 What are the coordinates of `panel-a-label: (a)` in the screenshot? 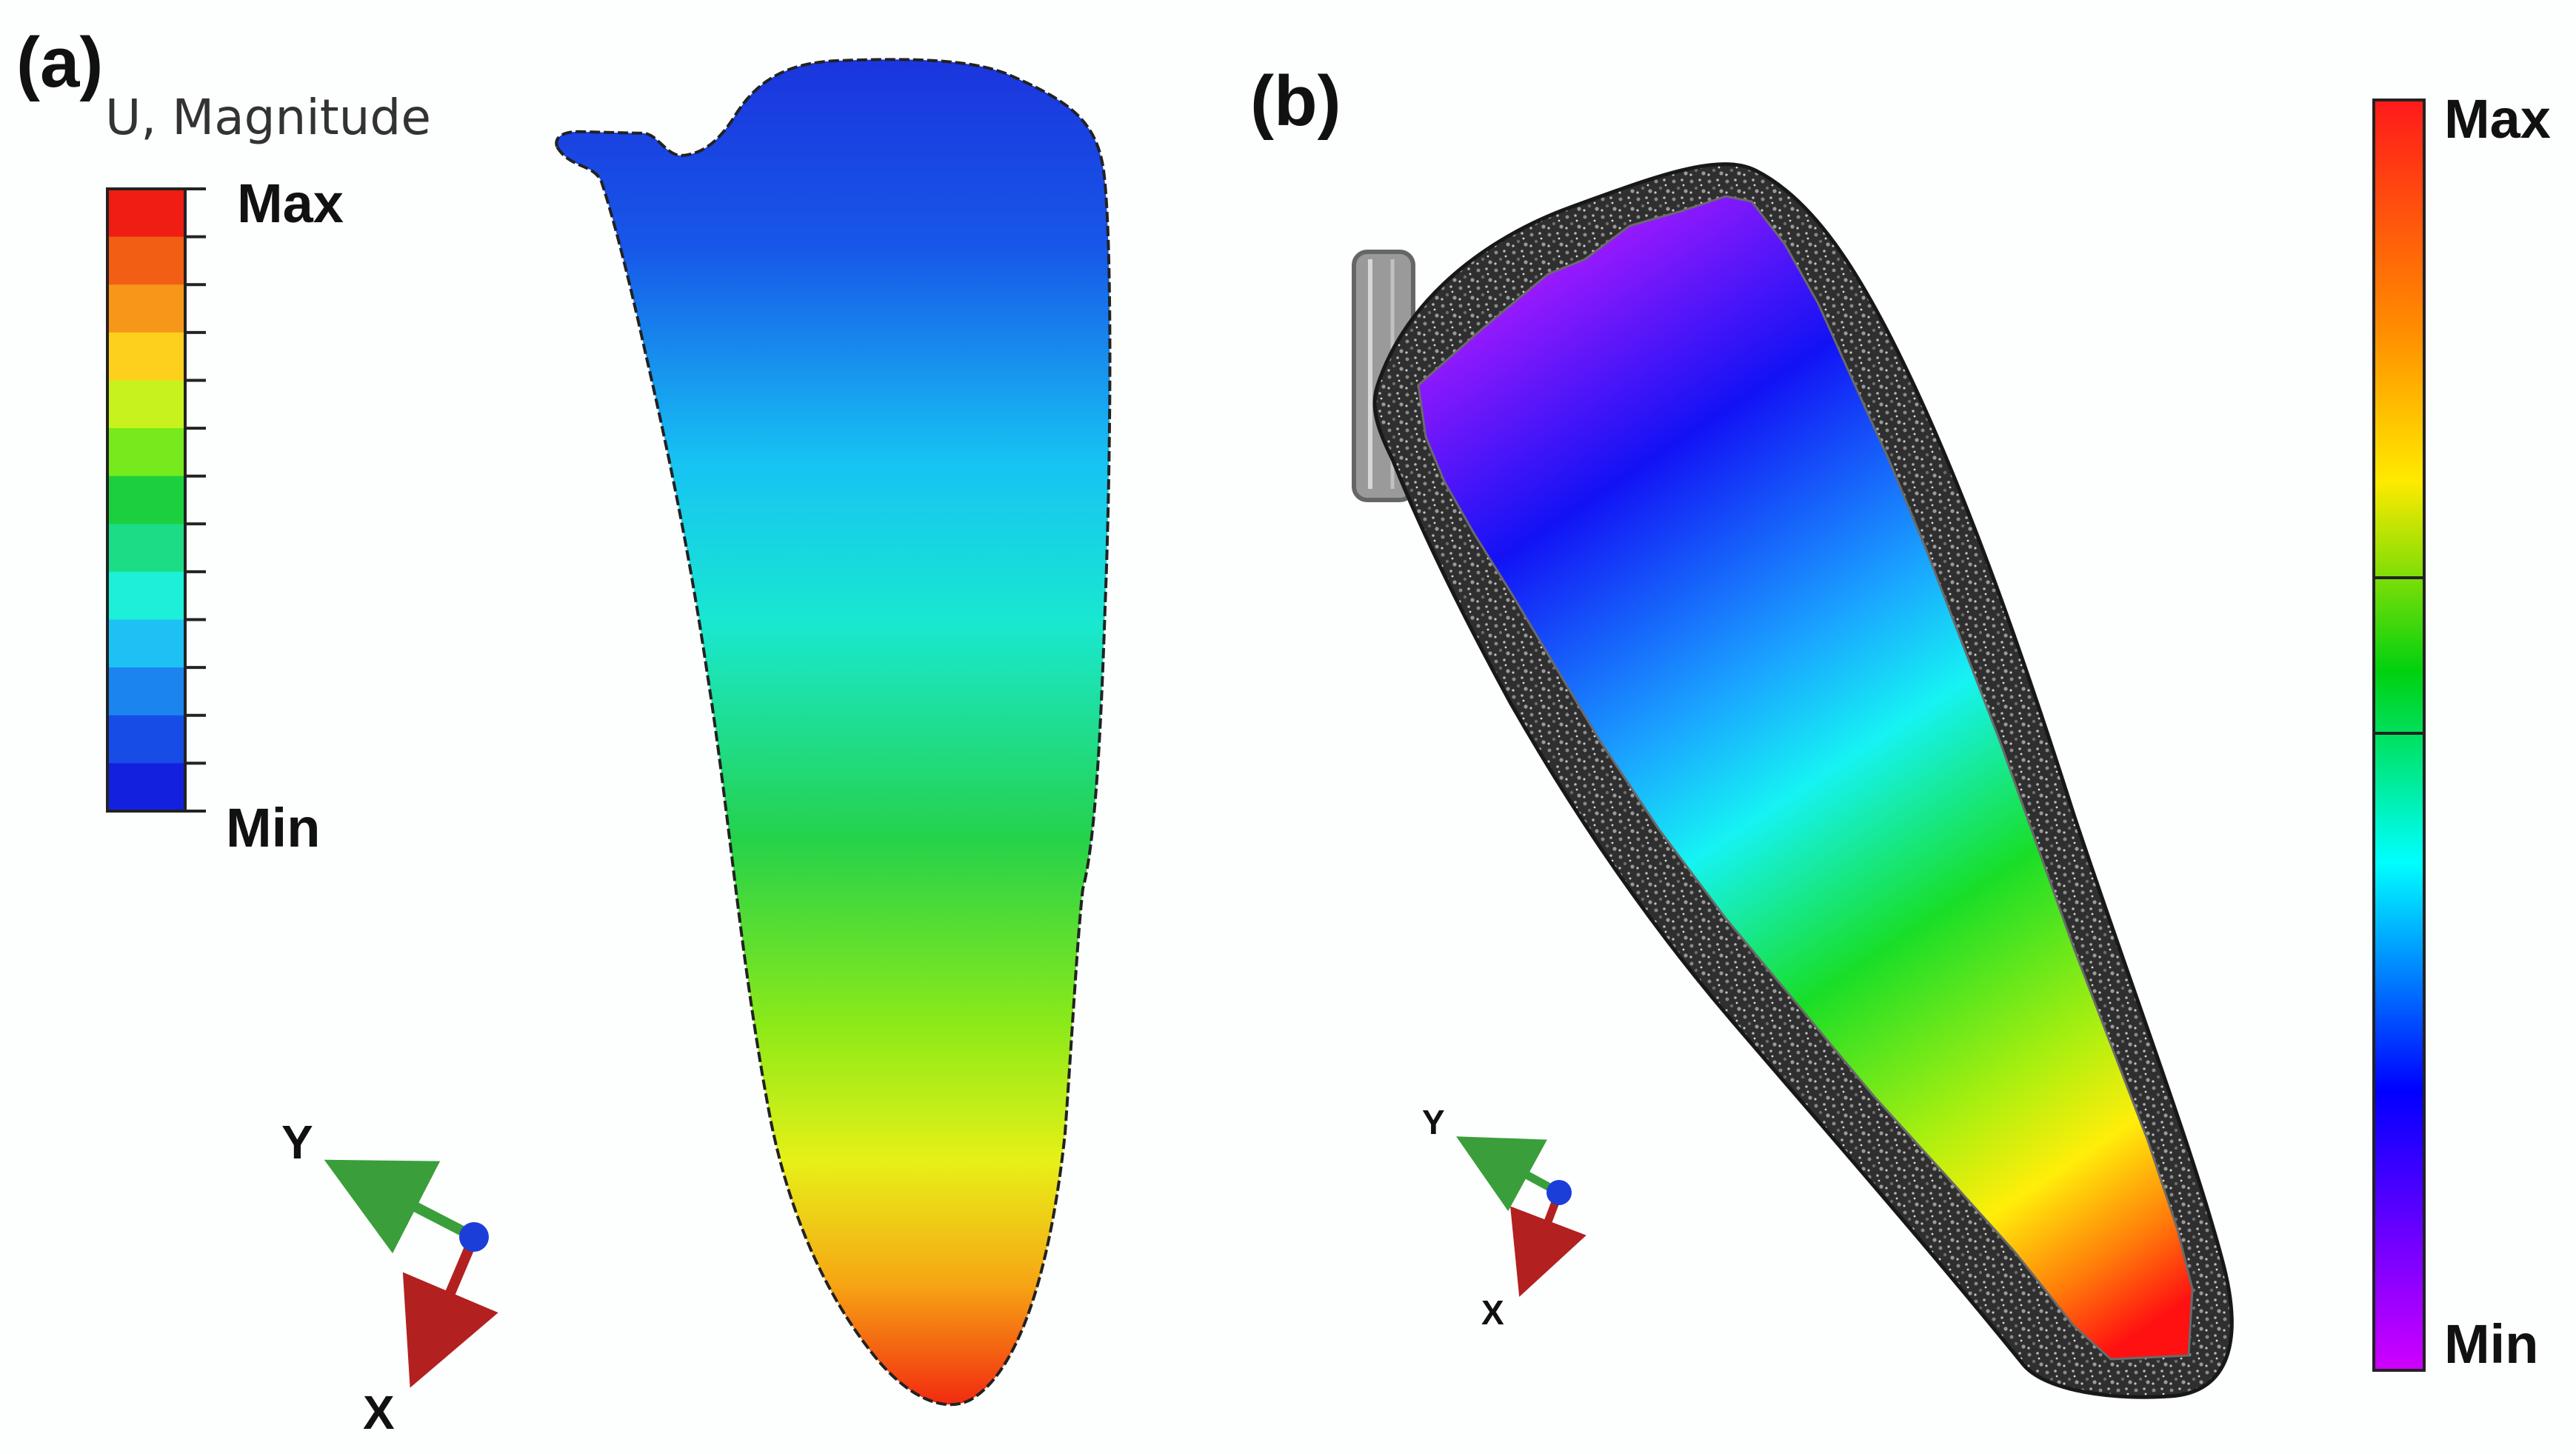 It's located at (60, 62).